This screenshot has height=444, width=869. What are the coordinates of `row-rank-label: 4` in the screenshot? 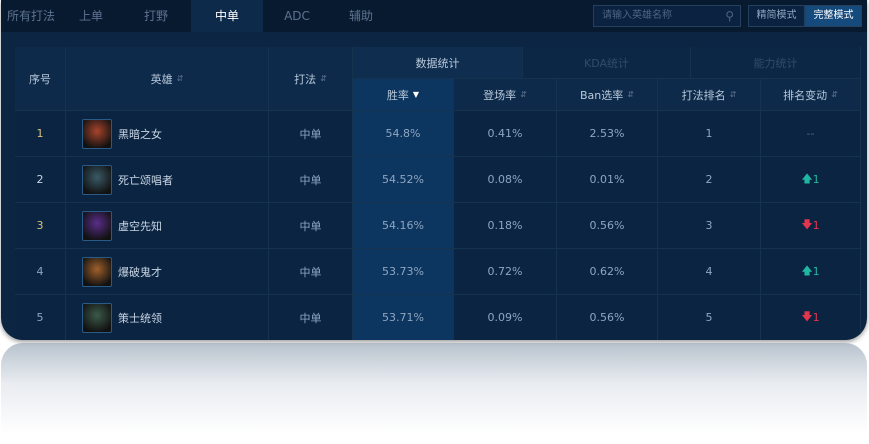 It's located at (40, 271).